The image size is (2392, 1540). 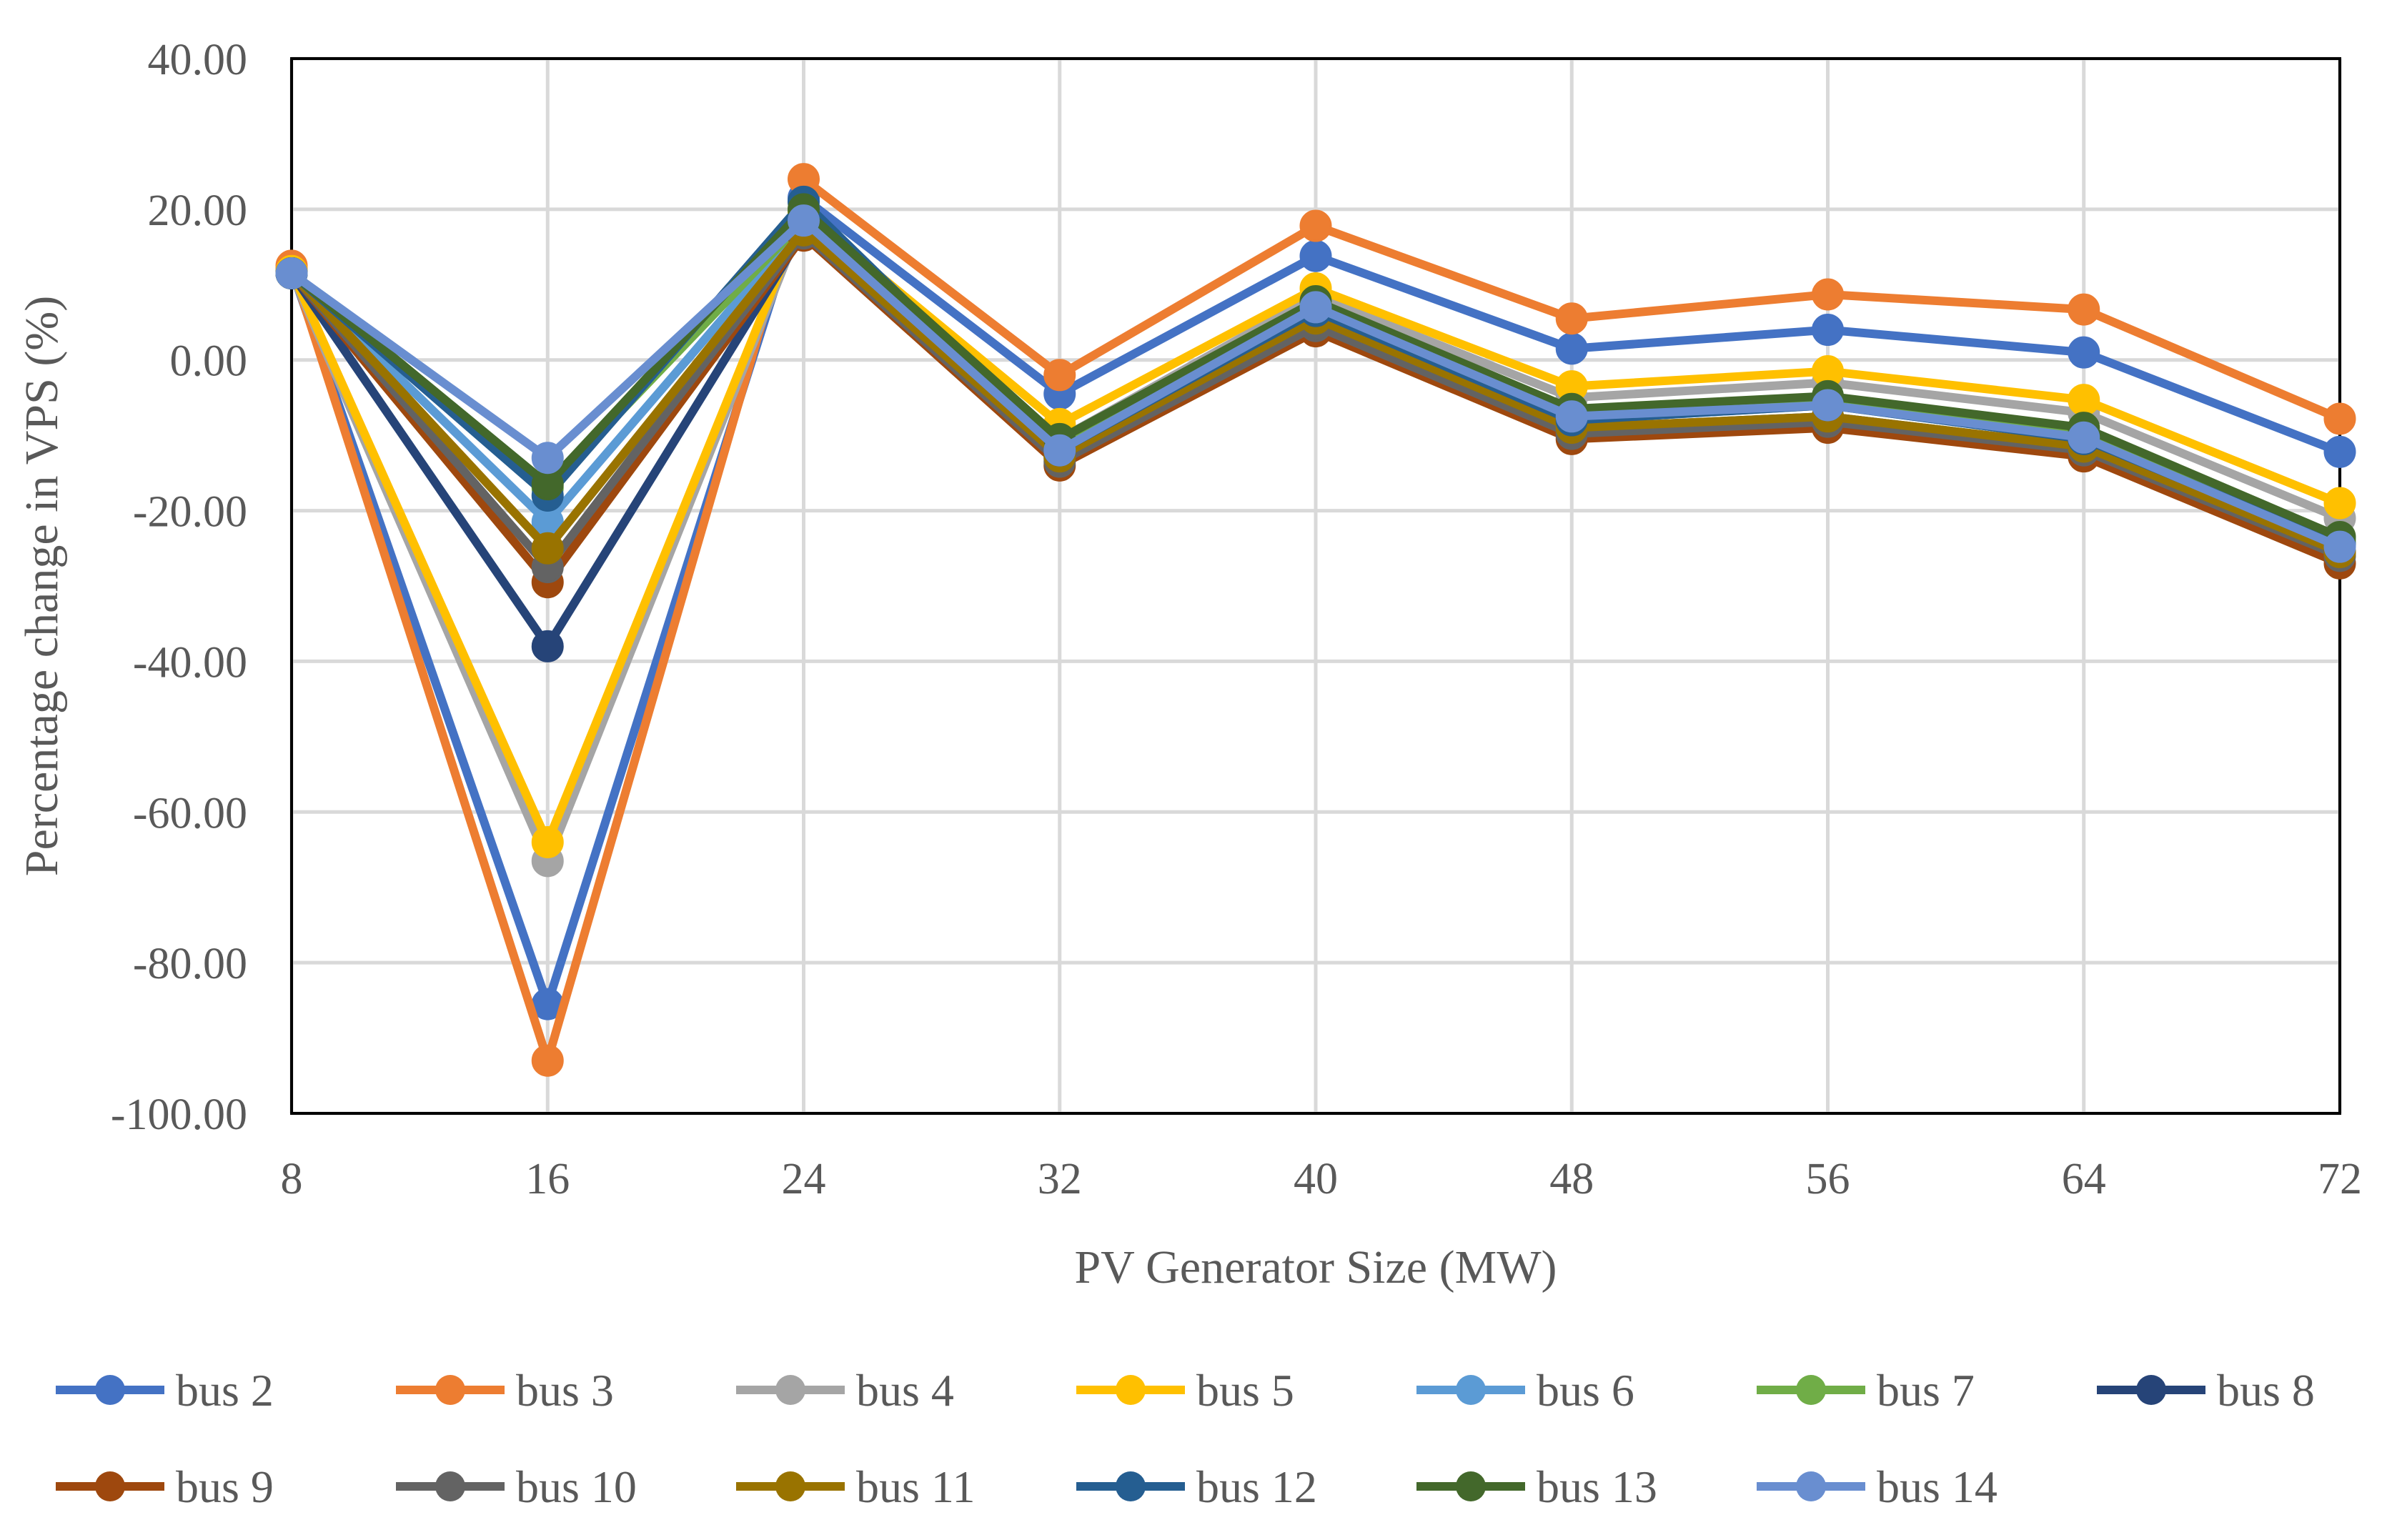 What do you see at coordinates (1537, 1486) in the screenshot?
I see `legend-item: bus 13` at bounding box center [1537, 1486].